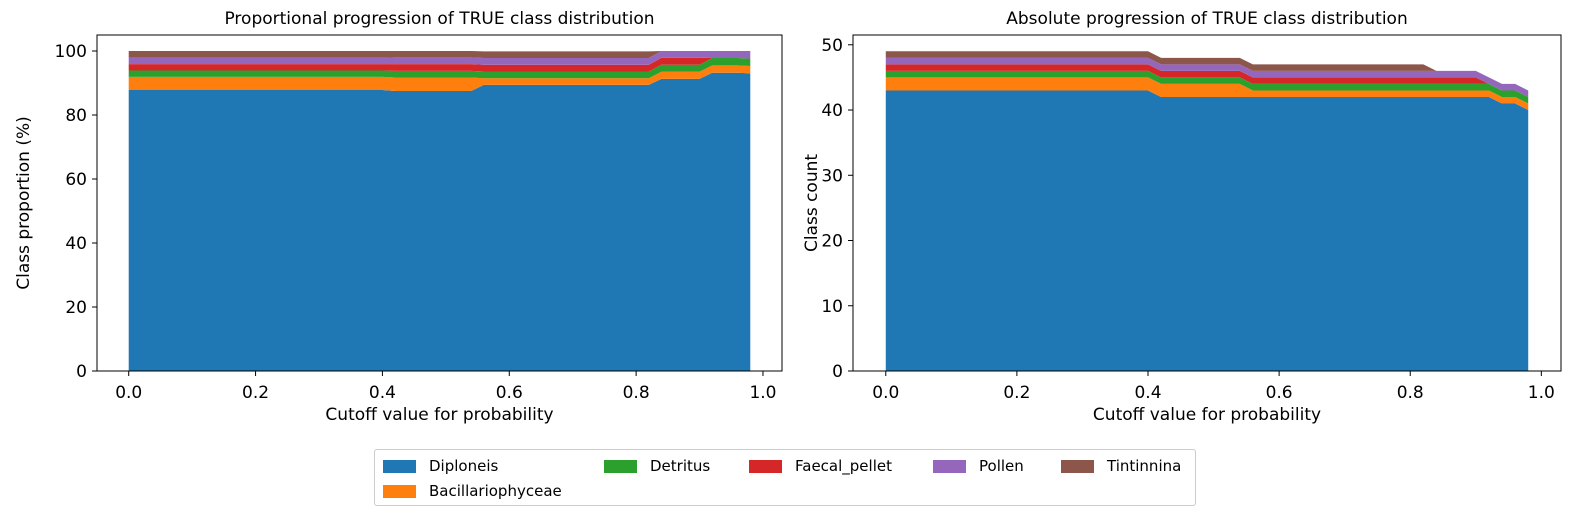 The height and width of the screenshot is (524, 1589). What do you see at coordinates (71, 52) in the screenshot?
I see `y-tick-label: 100` at bounding box center [71, 52].